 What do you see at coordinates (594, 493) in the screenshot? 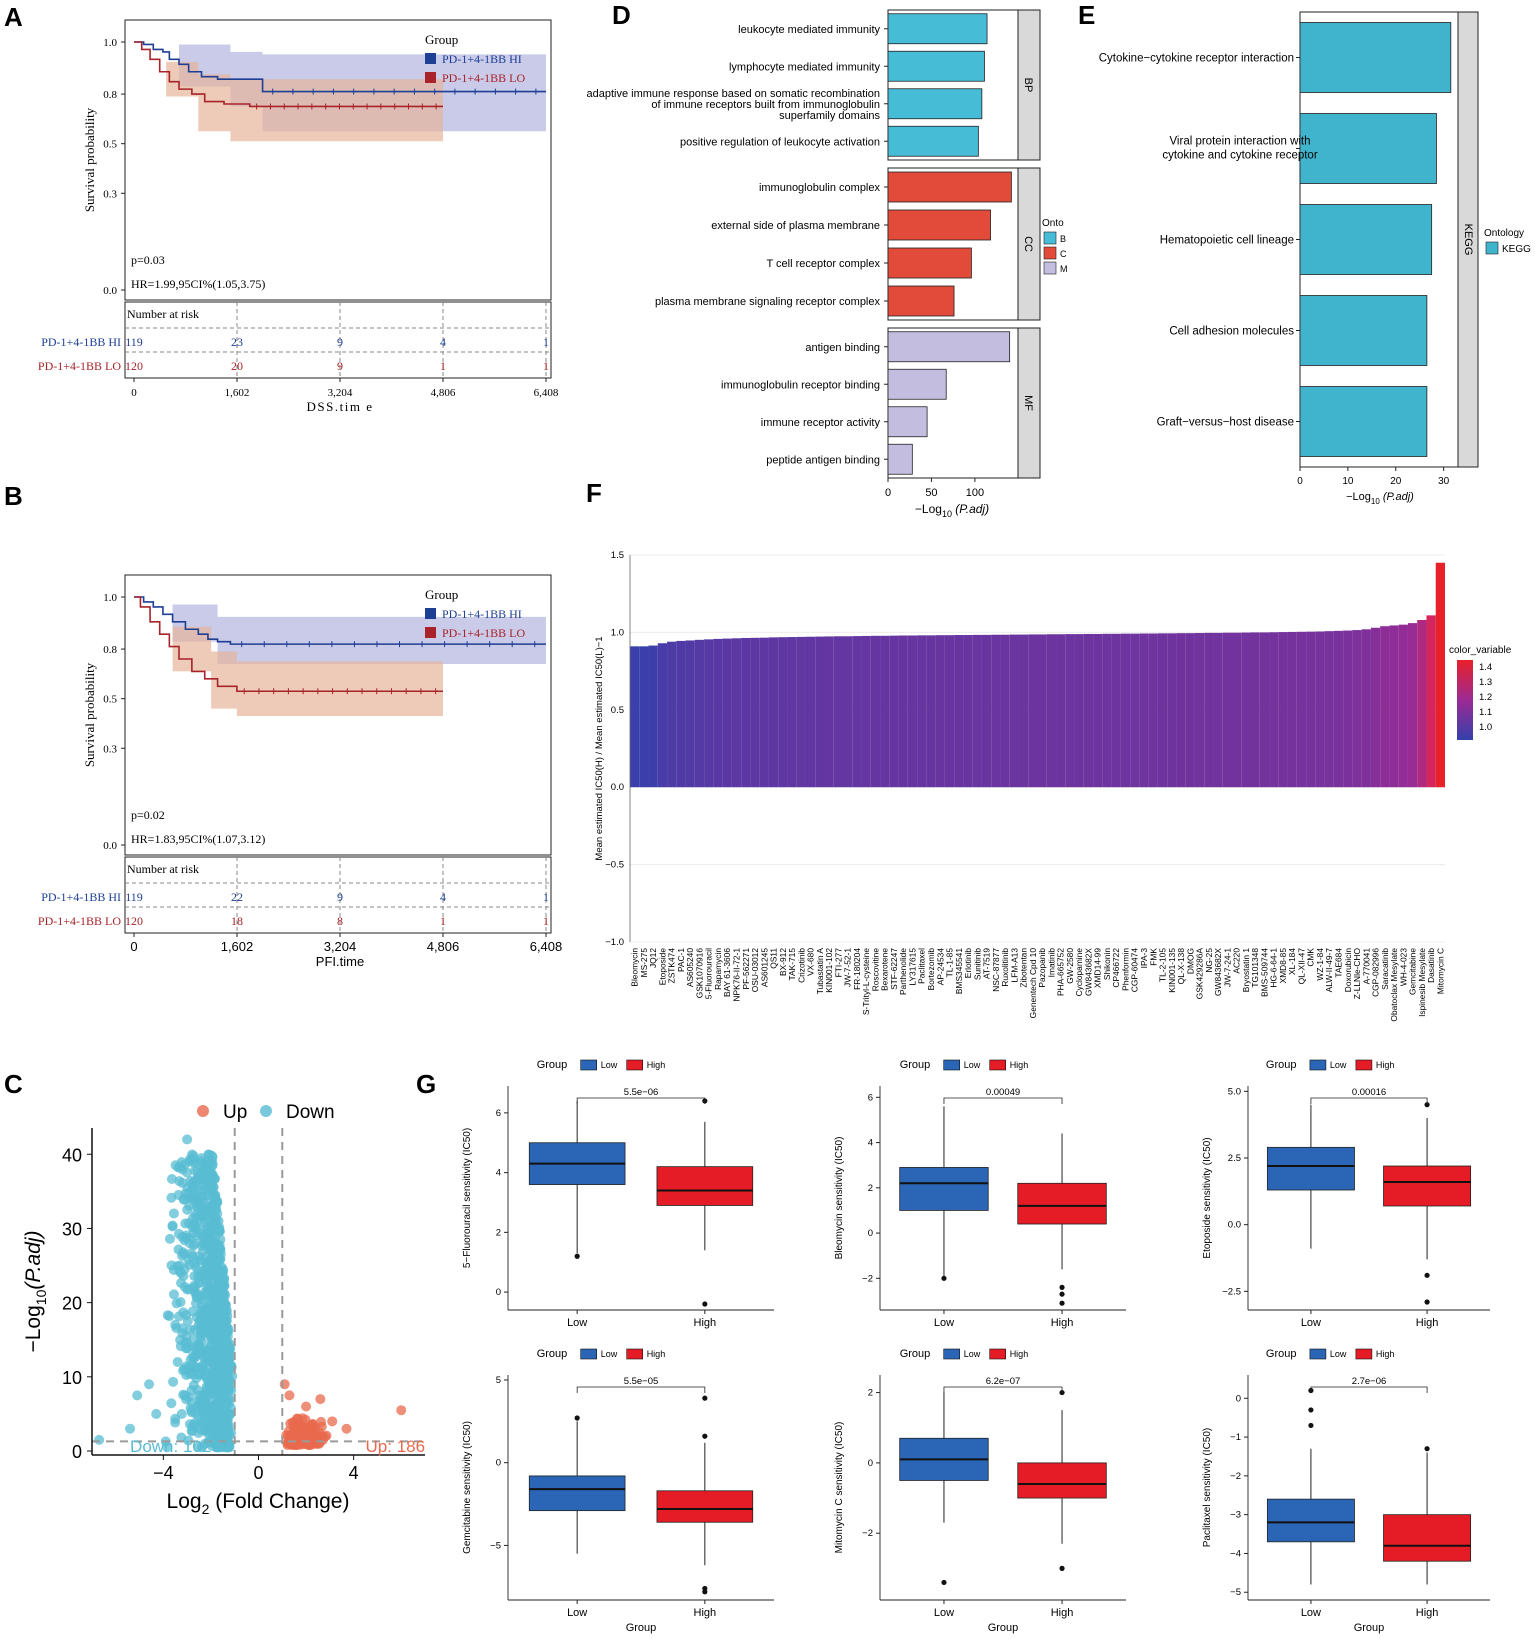
I see `panel-label-f: F` at bounding box center [594, 493].